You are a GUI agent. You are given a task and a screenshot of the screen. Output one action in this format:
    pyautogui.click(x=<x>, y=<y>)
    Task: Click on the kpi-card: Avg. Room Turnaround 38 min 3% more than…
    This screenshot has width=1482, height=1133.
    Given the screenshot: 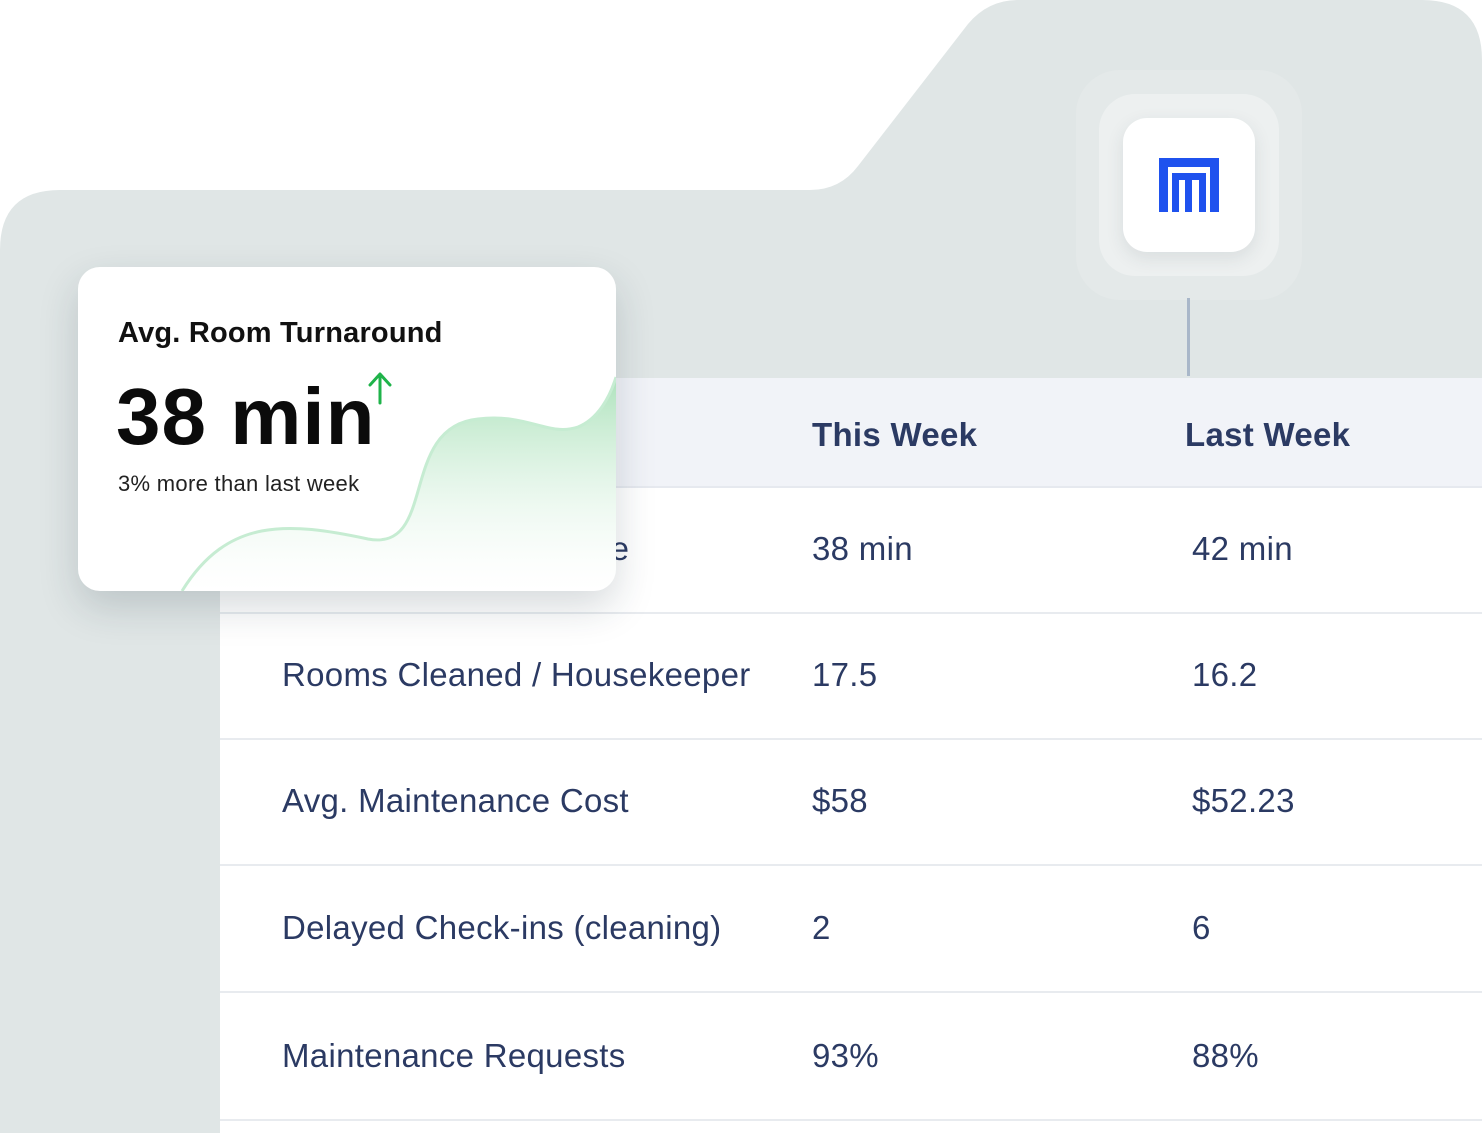 What is the action you would take?
    pyautogui.click(x=347, y=429)
    